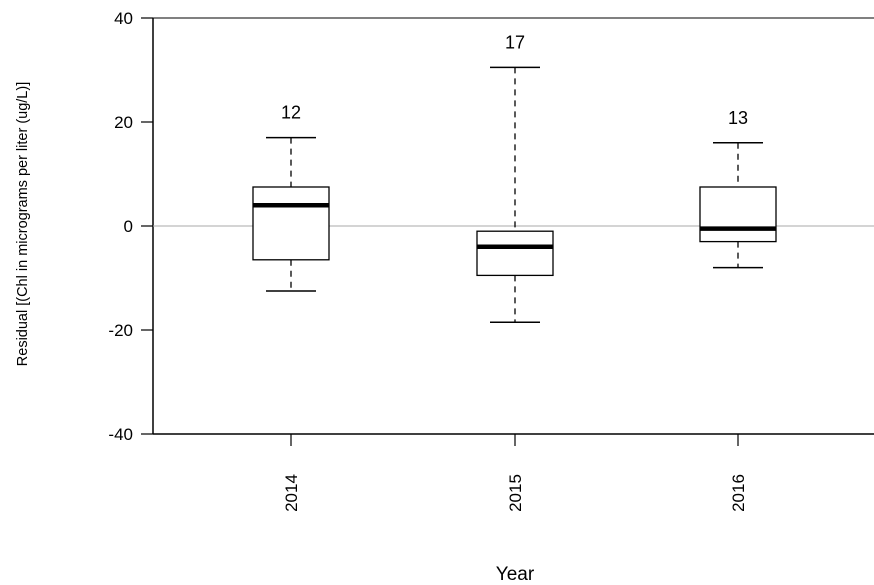 This screenshot has width=874, height=585. What do you see at coordinates (515, 42) in the screenshot?
I see `sample-count-label: 17` at bounding box center [515, 42].